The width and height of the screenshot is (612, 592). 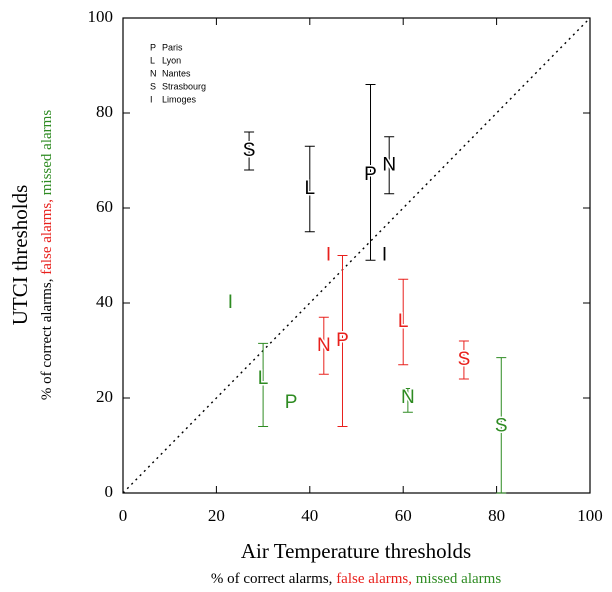 What do you see at coordinates (101, 16) in the screenshot?
I see `y-tick-label: 100` at bounding box center [101, 16].